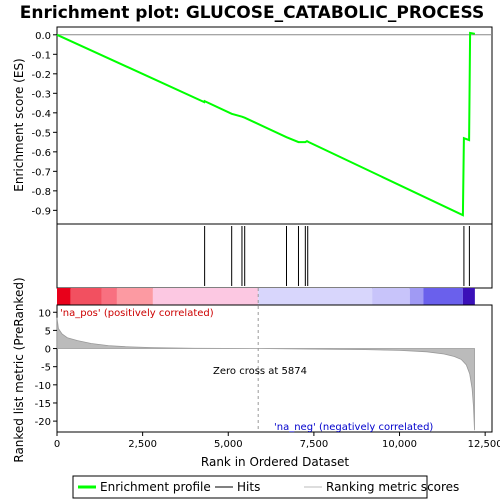  Describe the element at coordinates (19, 124) in the screenshot. I see `es-ylabel: Enrichment score (ES)` at that location.